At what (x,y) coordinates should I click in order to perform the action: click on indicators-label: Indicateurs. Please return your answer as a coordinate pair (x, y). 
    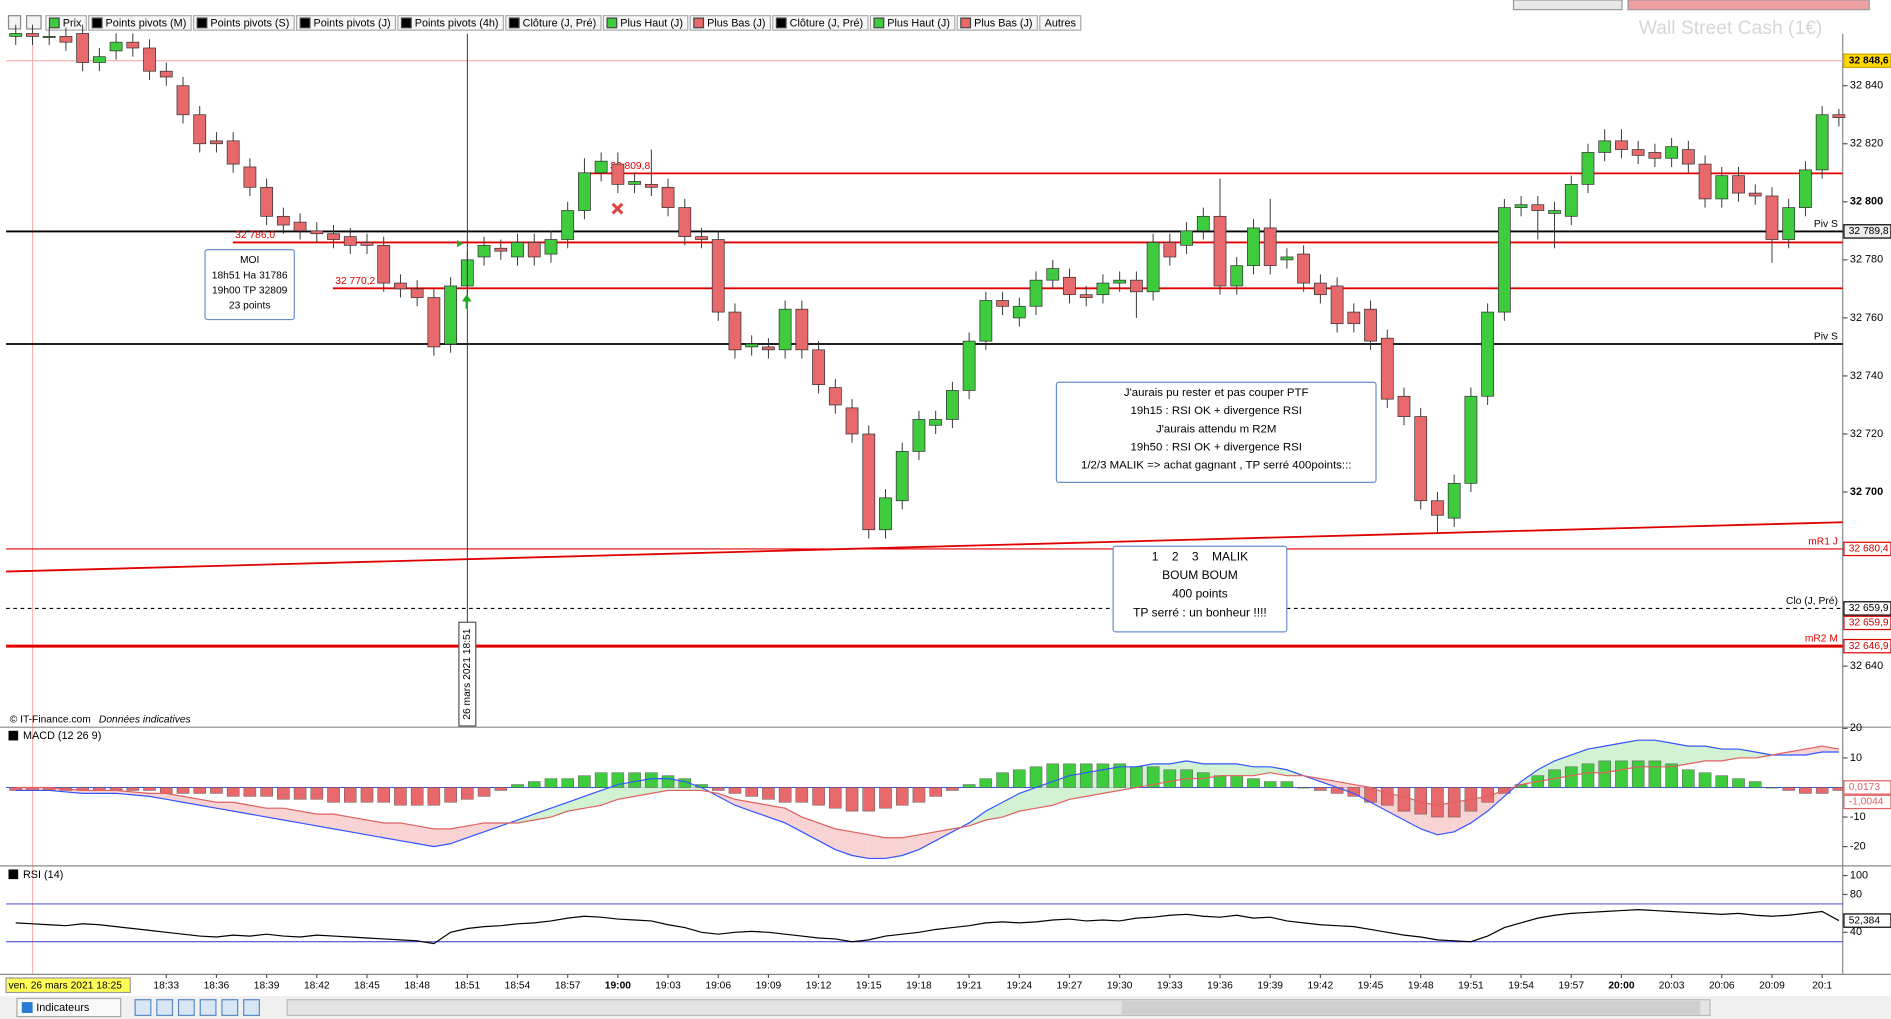
    Looking at the image, I should click on (63, 1008).